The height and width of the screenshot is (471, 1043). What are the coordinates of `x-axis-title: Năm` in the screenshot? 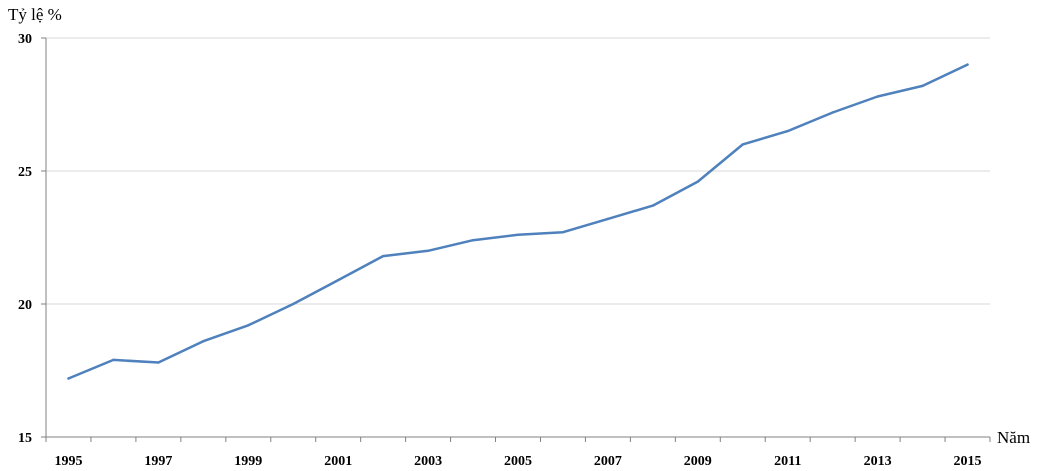 It's located at (1013, 437).